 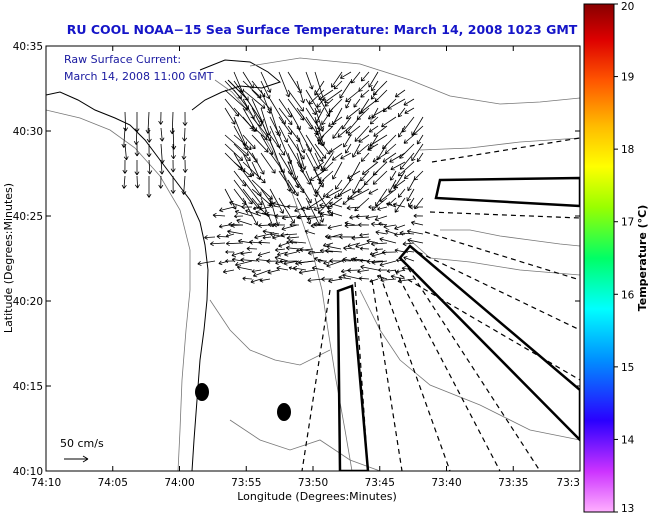 I want to click on subtitle-line-1: Raw Surface Current:, so click(x=122, y=59).